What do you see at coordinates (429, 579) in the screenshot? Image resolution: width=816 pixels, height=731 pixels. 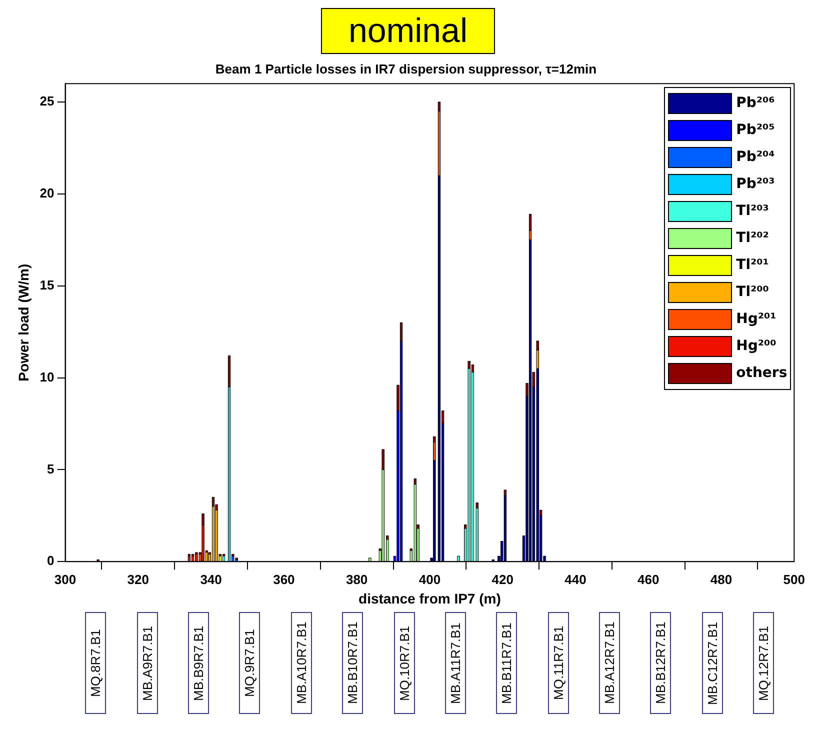 I see `x-tick-label: 400` at bounding box center [429, 579].